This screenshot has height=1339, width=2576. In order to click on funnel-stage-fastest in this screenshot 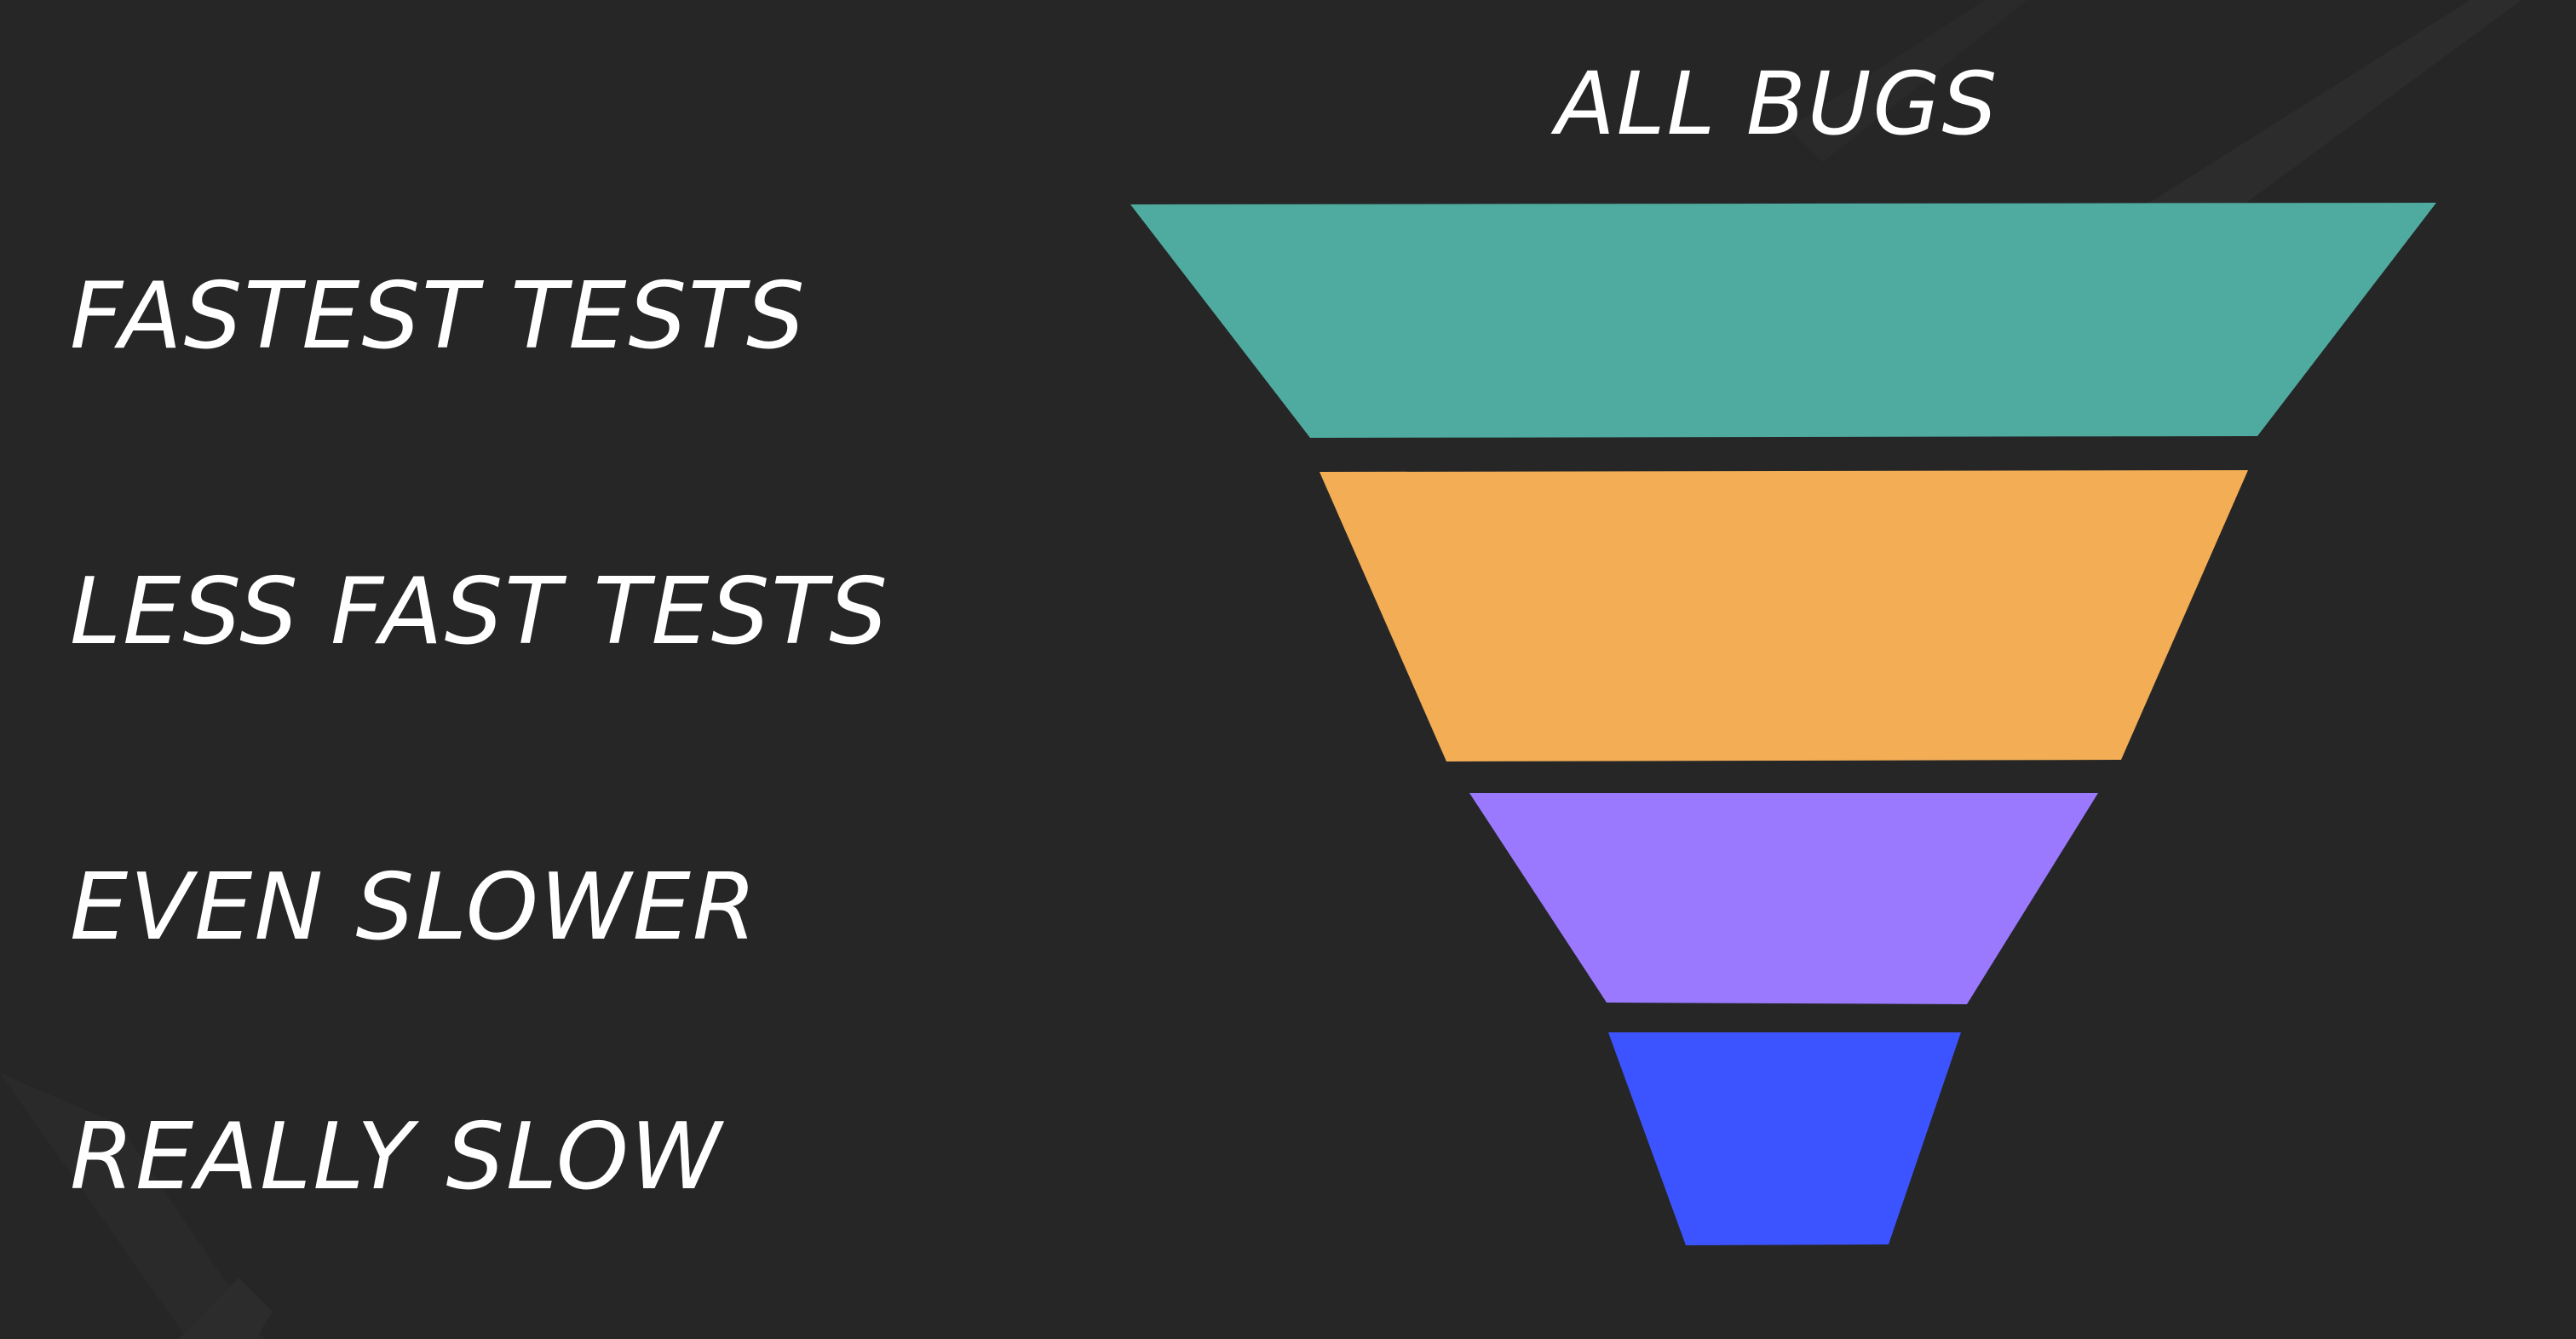, I will do `click(1783, 320)`.